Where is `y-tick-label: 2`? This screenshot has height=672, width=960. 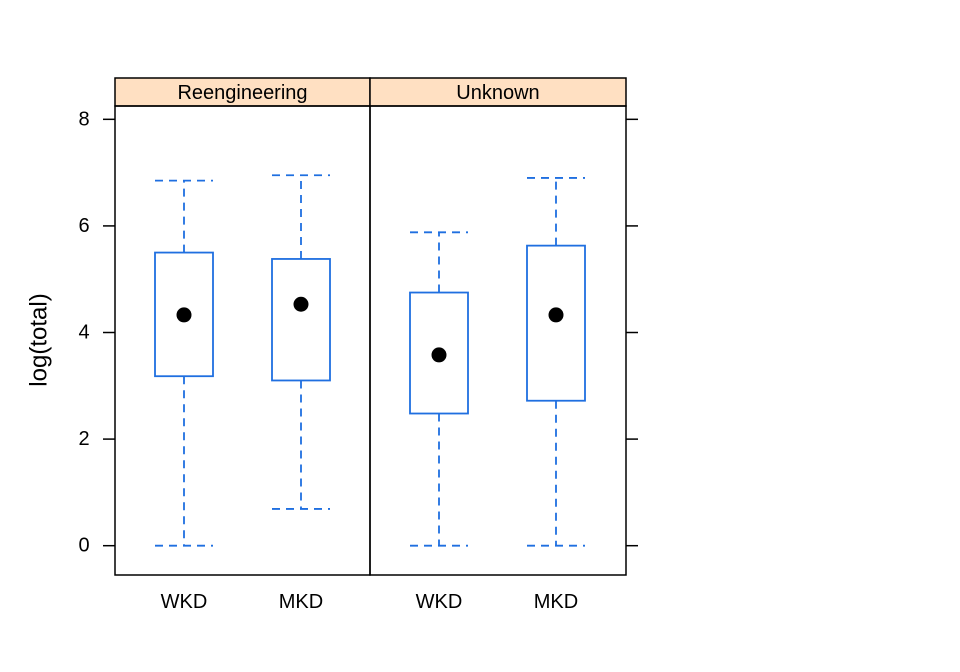 y-tick-label: 2 is located at coordinates (83, 439).